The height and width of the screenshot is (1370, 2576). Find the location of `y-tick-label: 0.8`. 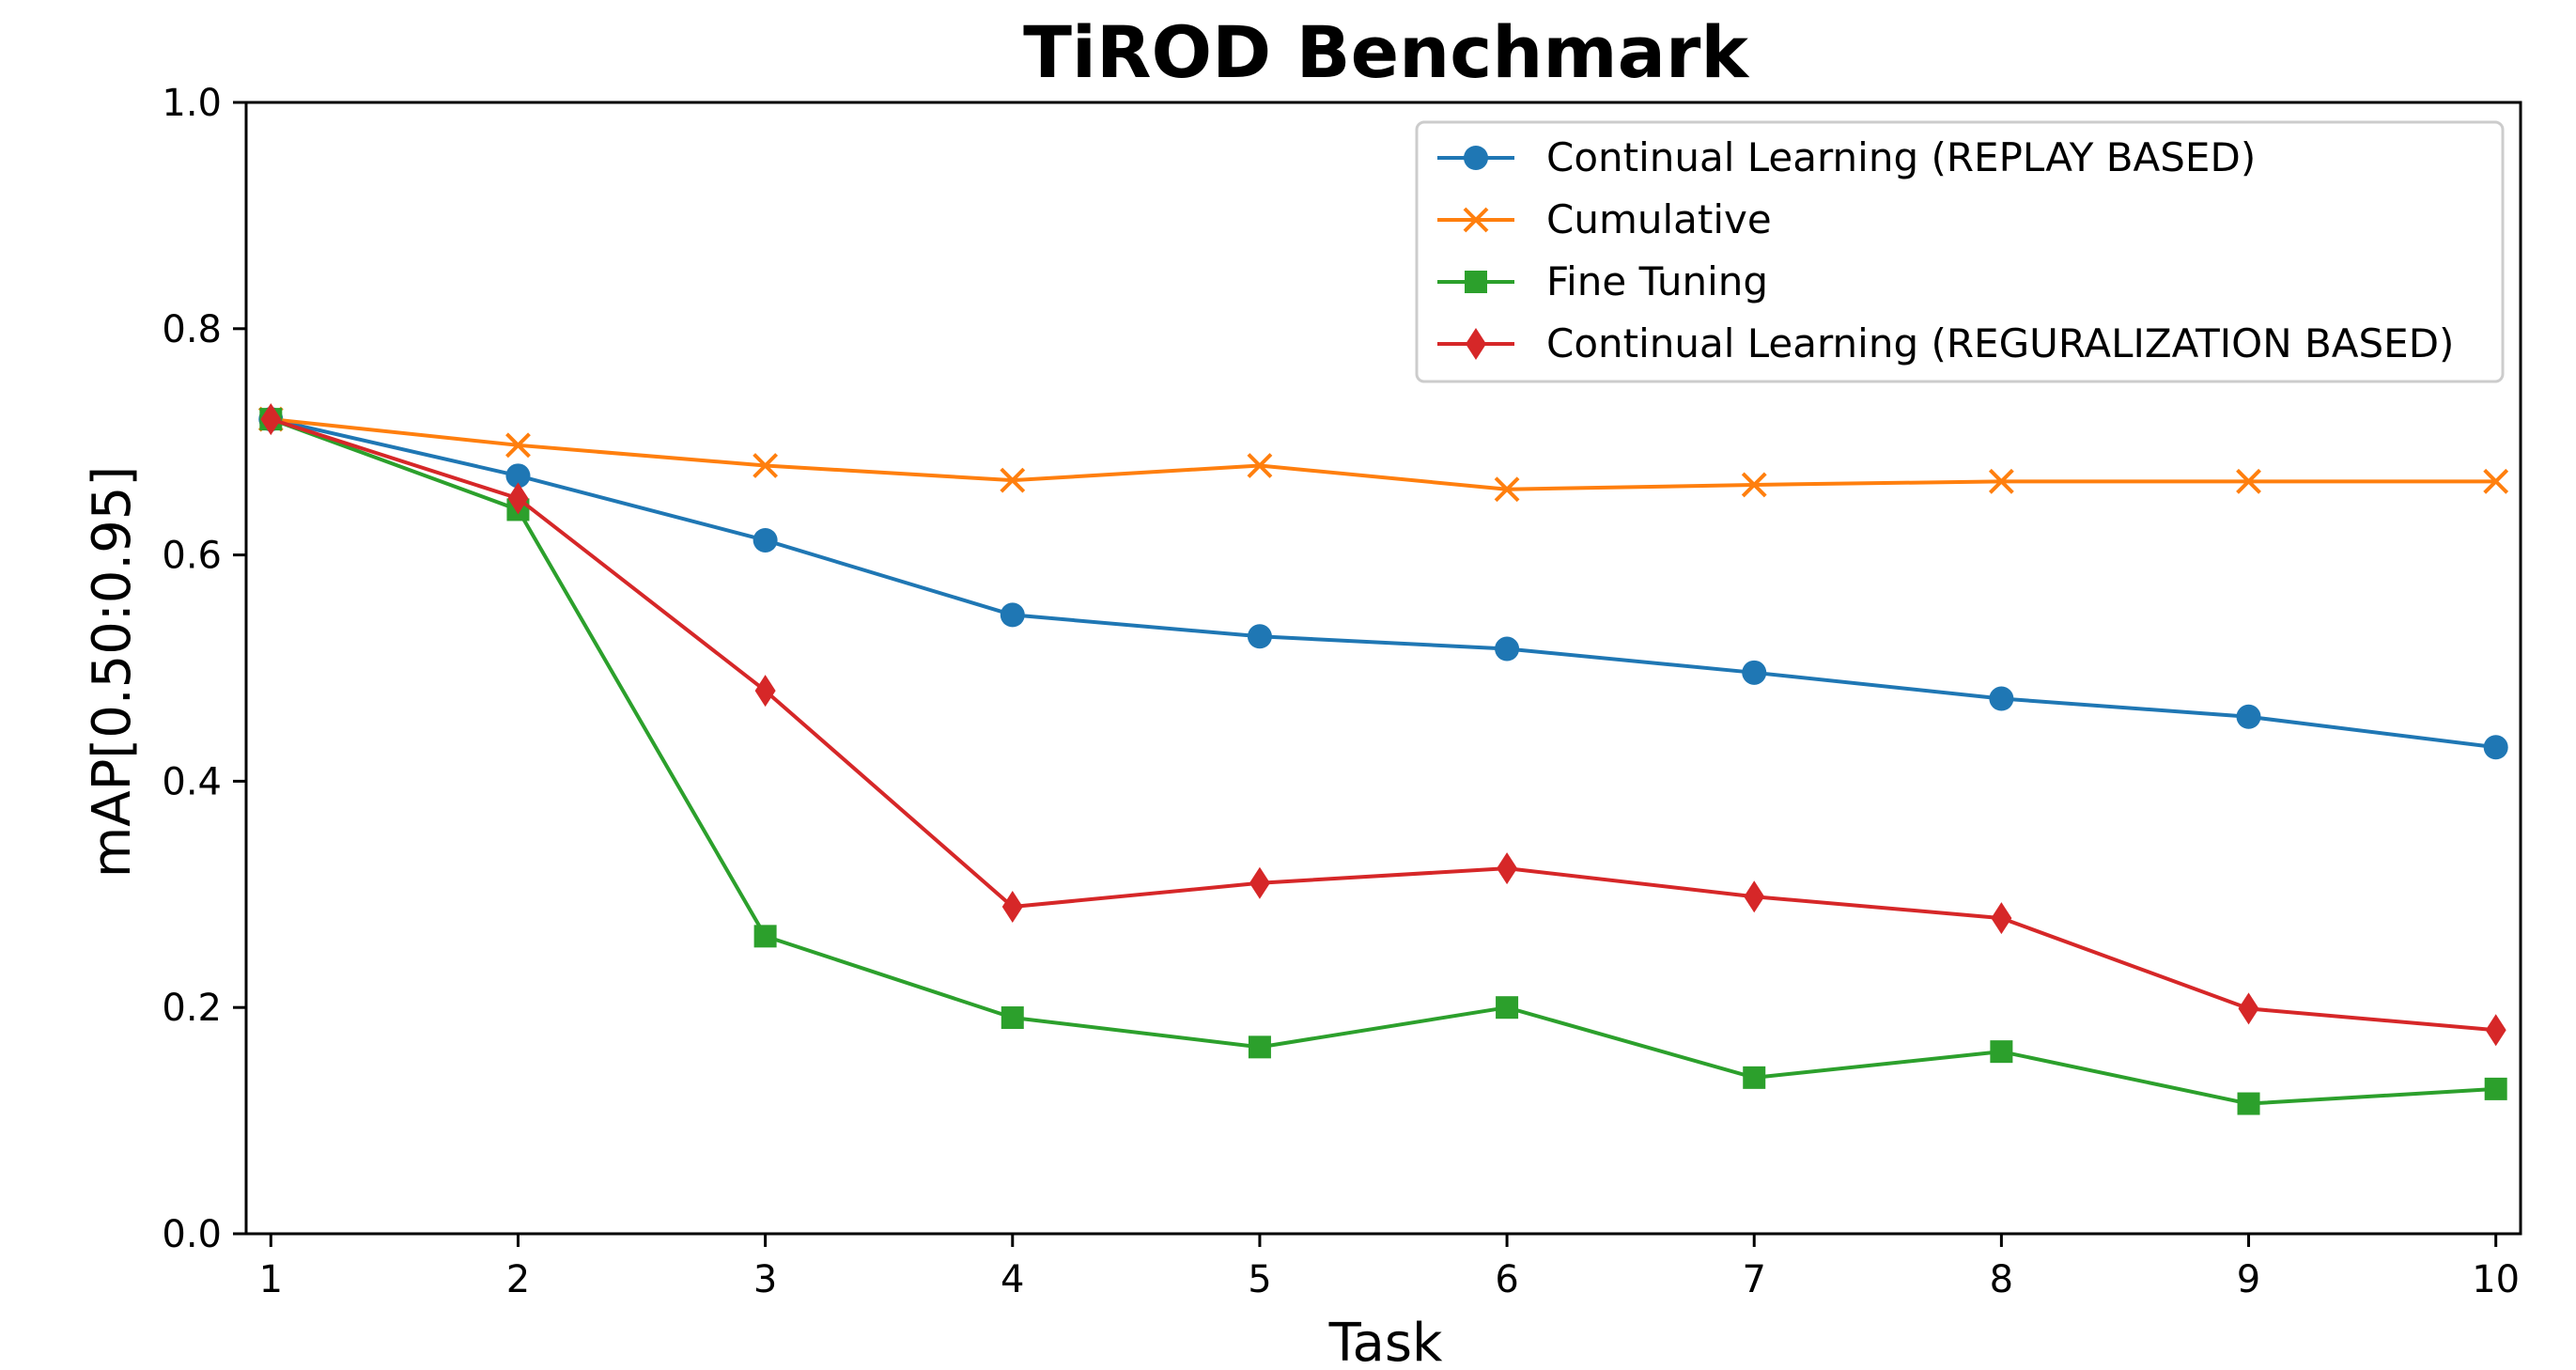

y-tick-label: 0.8 is located at coordinates (192, 330).